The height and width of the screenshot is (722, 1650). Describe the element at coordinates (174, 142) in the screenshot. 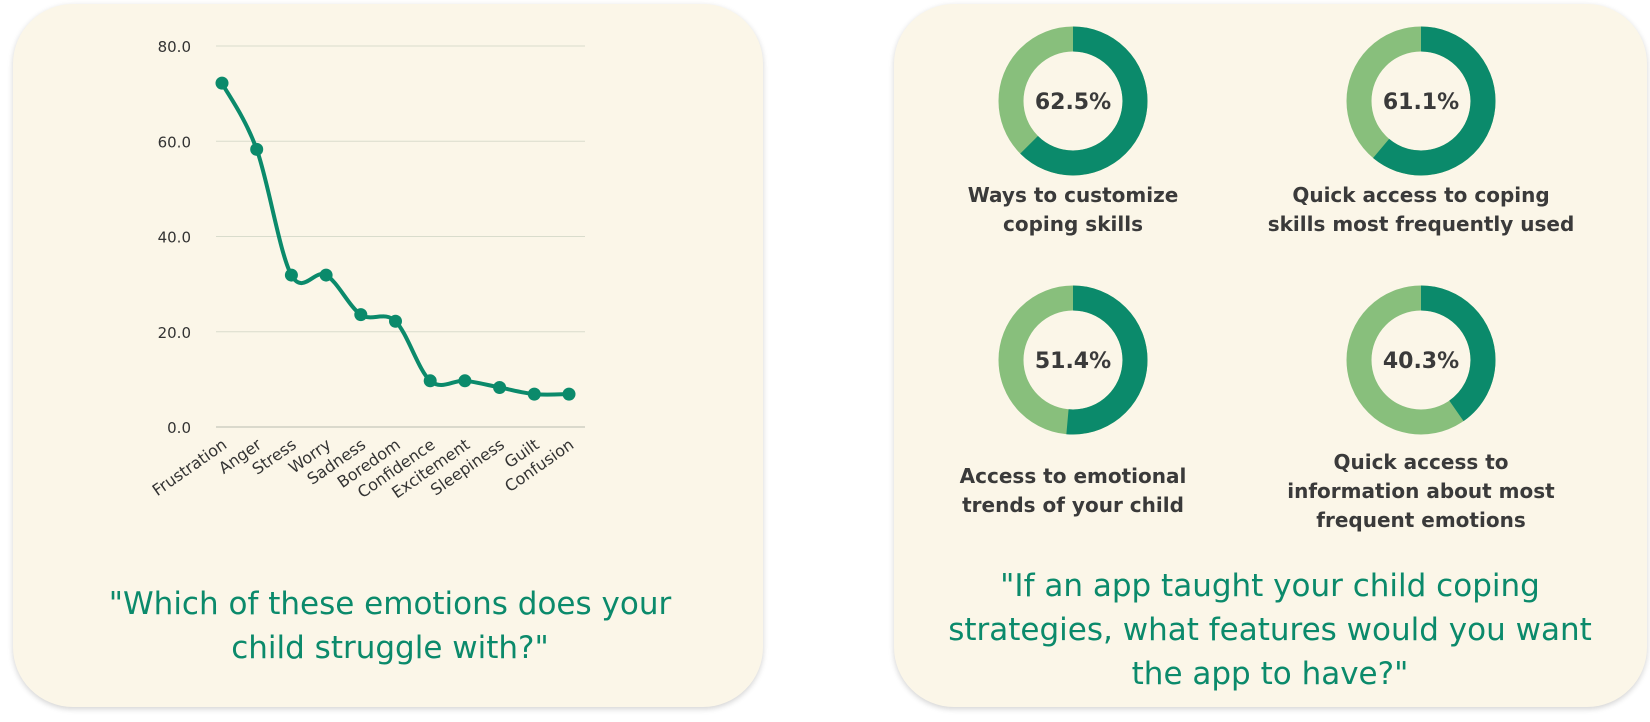

I see `y-tick-label: 60.0` at that location.